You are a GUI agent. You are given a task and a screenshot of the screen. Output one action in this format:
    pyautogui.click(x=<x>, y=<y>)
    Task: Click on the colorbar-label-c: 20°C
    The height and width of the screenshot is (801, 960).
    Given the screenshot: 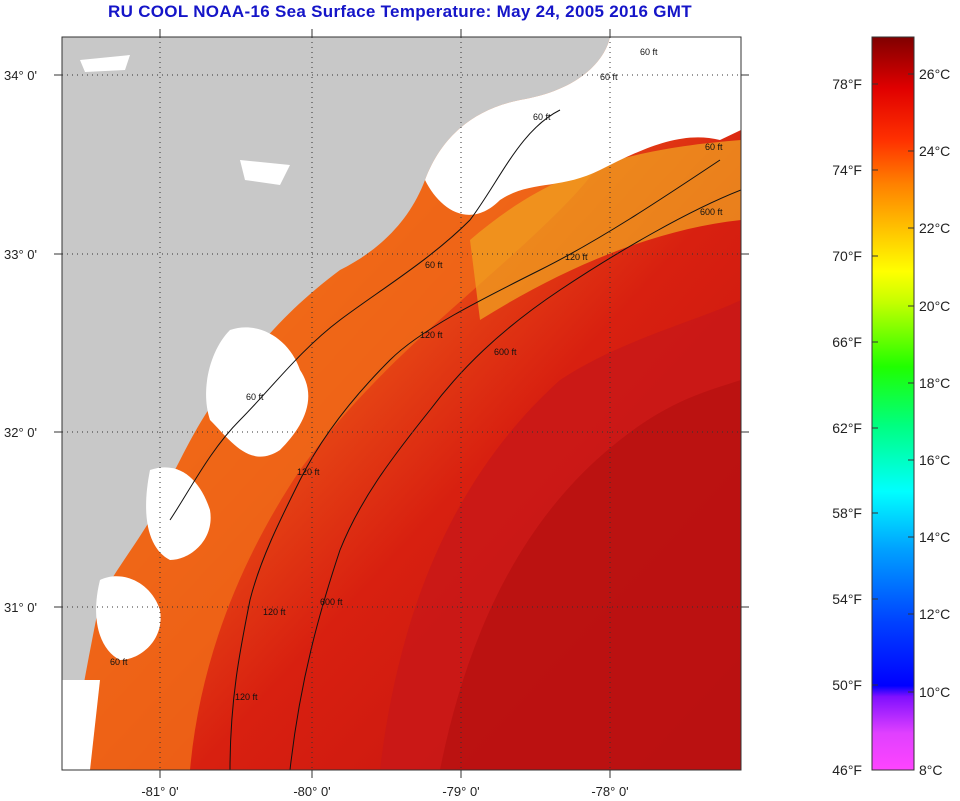 What is the action you would take?
    pyautogui.click(x=934, y=306)
    